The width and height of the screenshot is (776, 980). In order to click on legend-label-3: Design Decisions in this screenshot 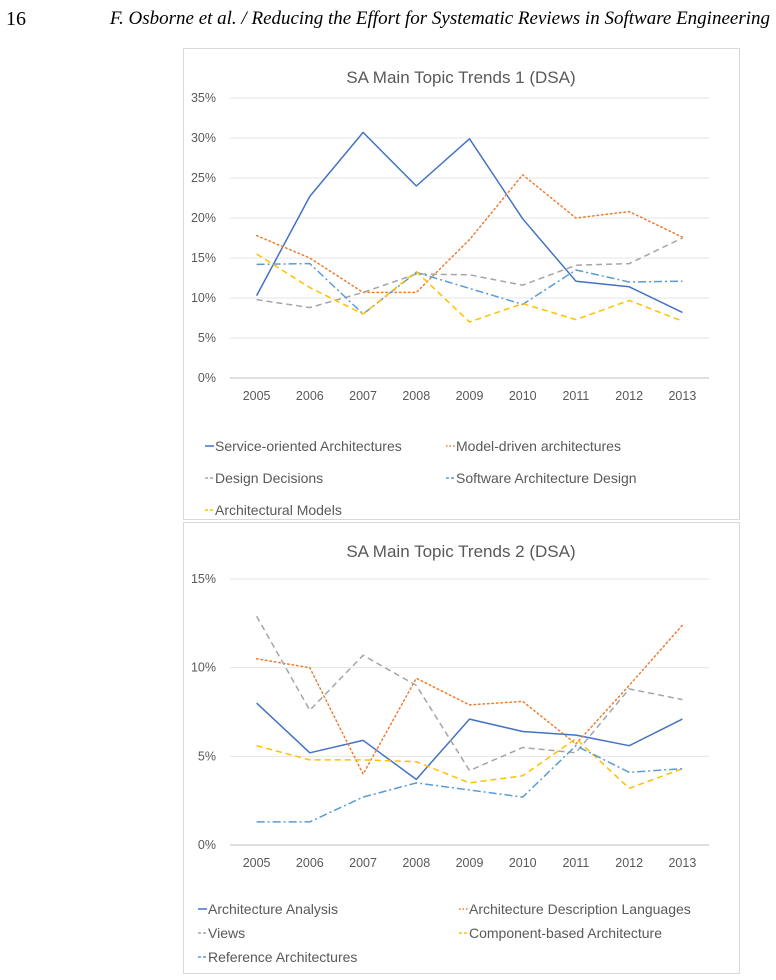, I will do `click(269, 478)`.